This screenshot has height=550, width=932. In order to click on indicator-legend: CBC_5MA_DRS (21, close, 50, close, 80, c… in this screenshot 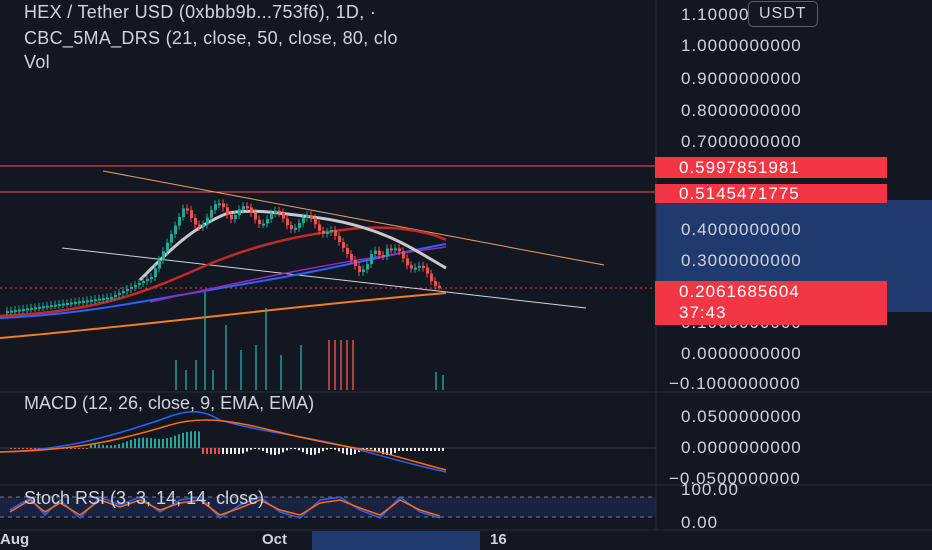, I will do `click(211, 38)`.